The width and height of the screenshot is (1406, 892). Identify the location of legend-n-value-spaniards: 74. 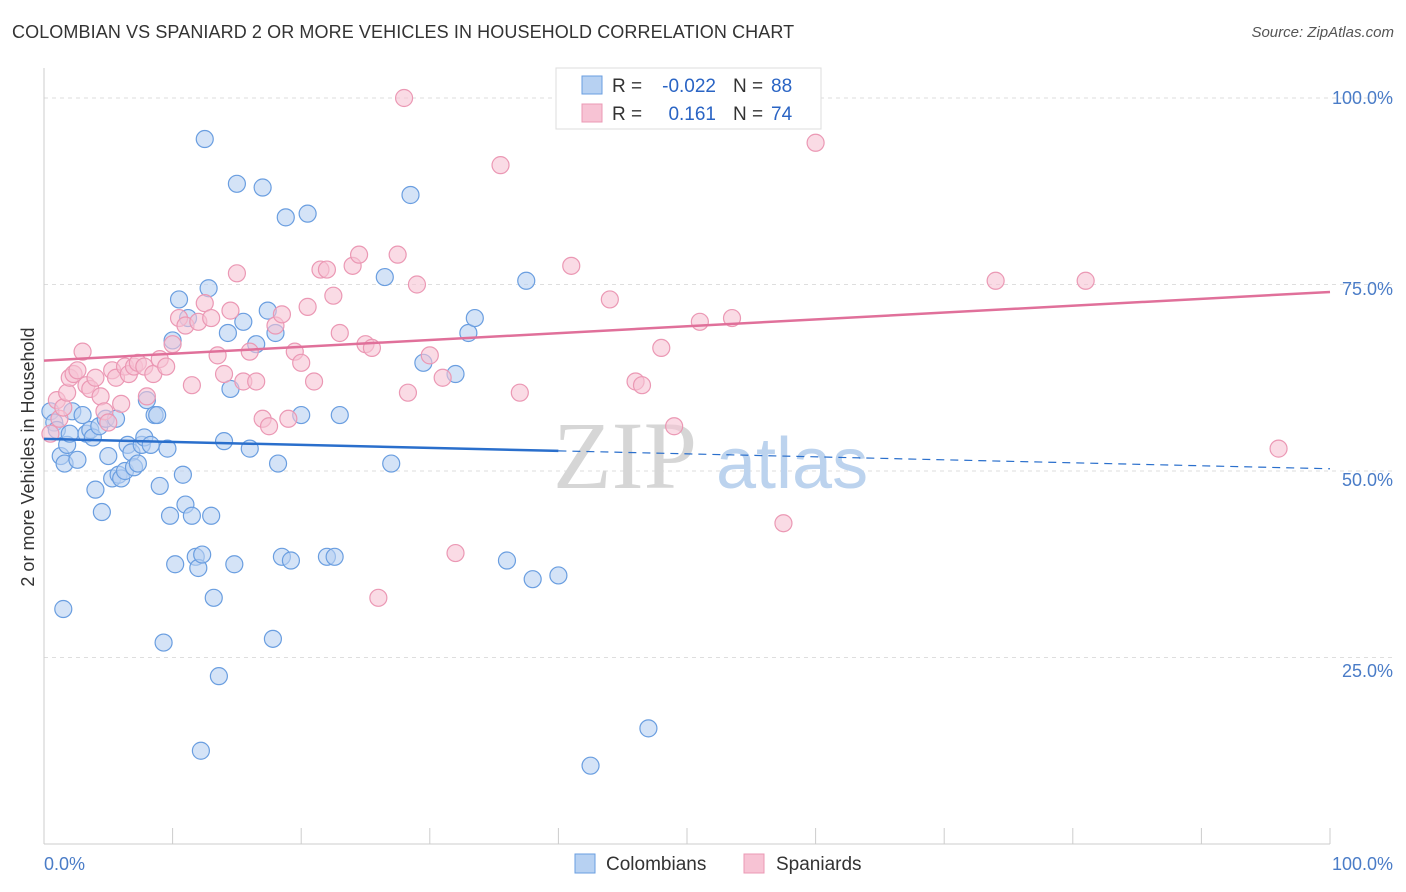
(782, 114).